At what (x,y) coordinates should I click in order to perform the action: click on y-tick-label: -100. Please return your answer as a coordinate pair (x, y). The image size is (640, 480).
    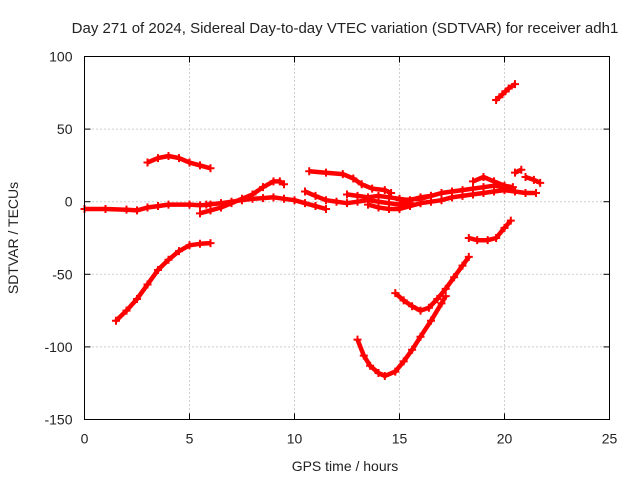
    Looking at the image, I should click on (58, 347).